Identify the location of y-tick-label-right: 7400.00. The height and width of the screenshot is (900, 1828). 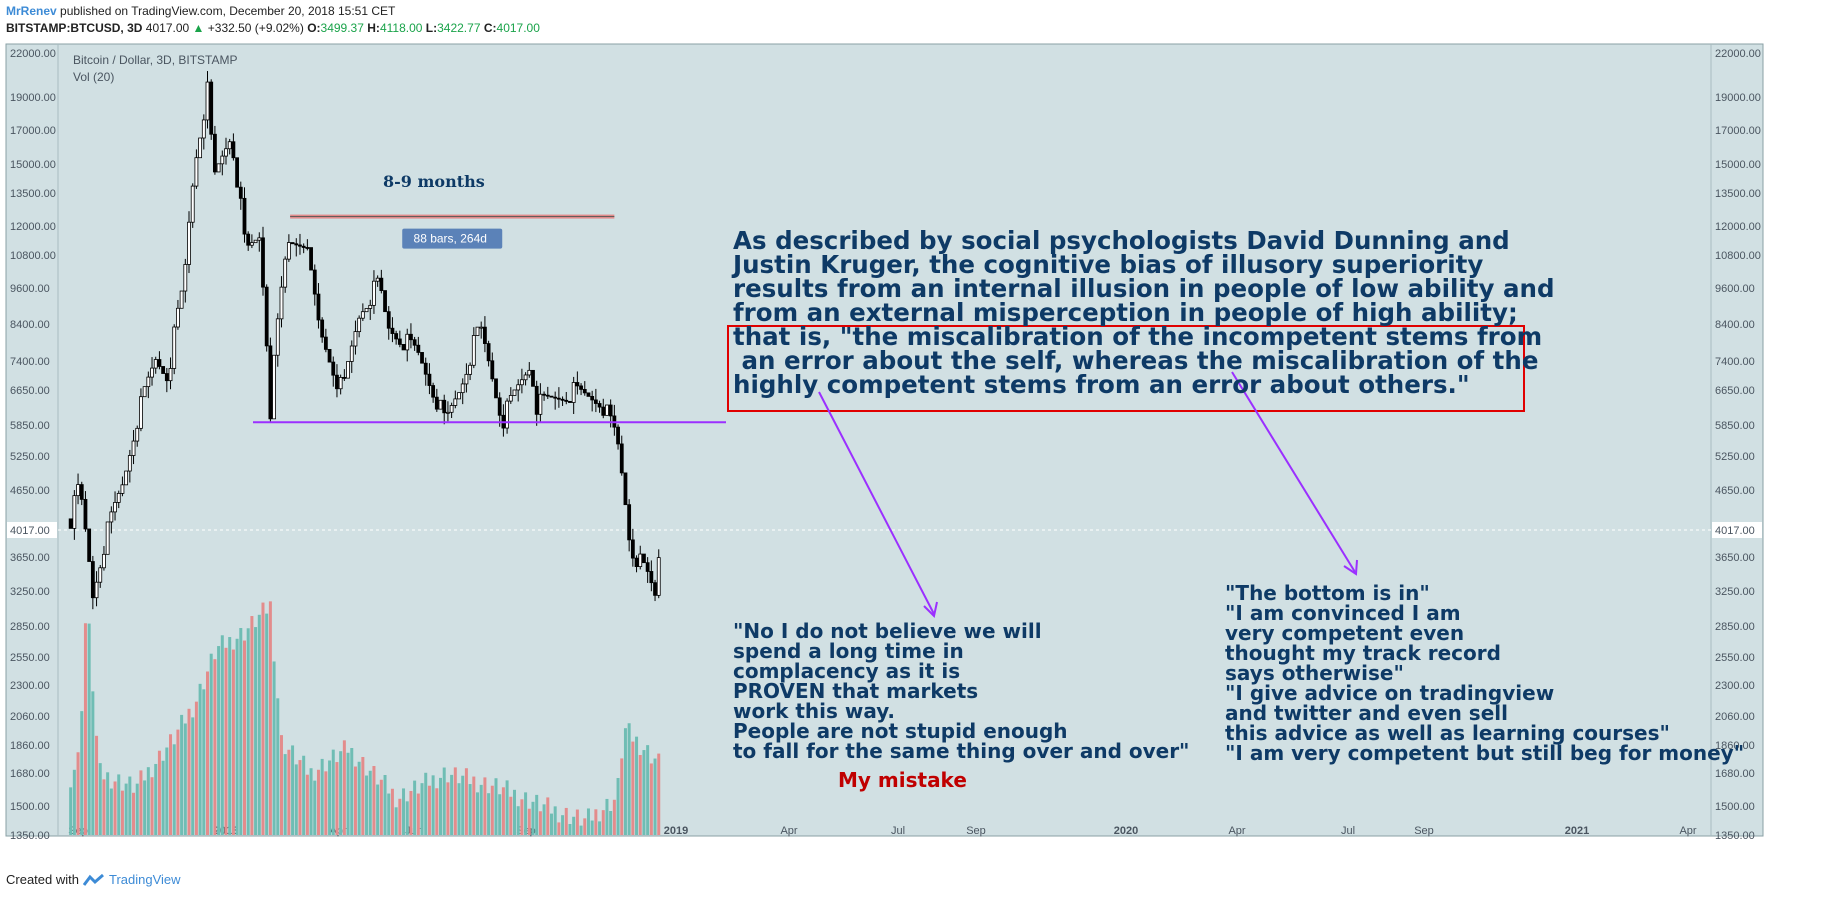
(1735, 362).